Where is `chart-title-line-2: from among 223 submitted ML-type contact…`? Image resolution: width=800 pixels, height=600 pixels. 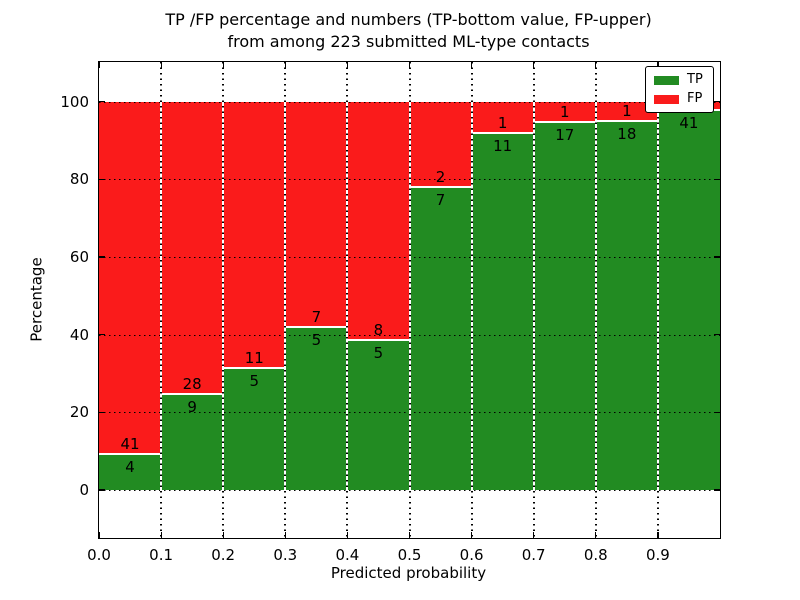
chart-title-line-2: from among 223 submitted ML-type contact… is located at coordinates (408, 41).